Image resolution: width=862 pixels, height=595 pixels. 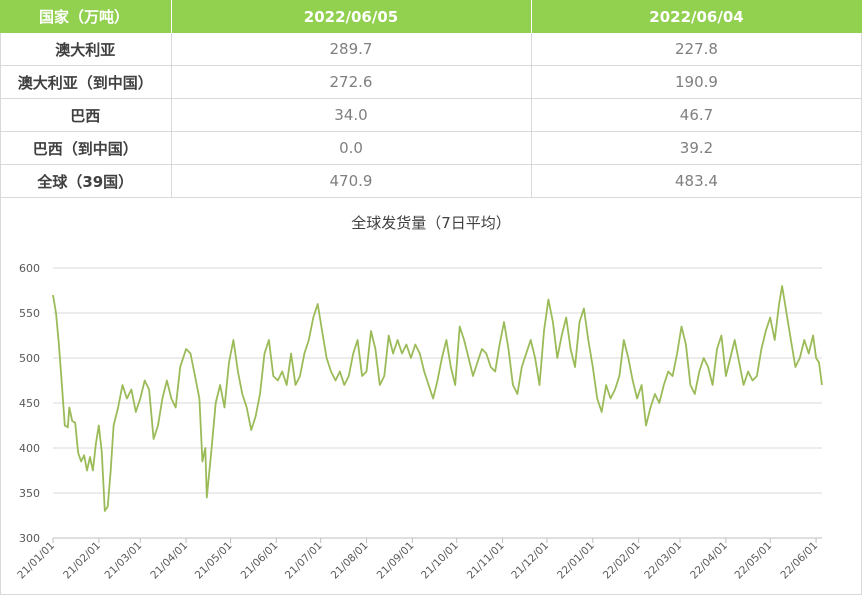 I want to click on x-tick-label: 22/05/01, so click(x=754, y=561).